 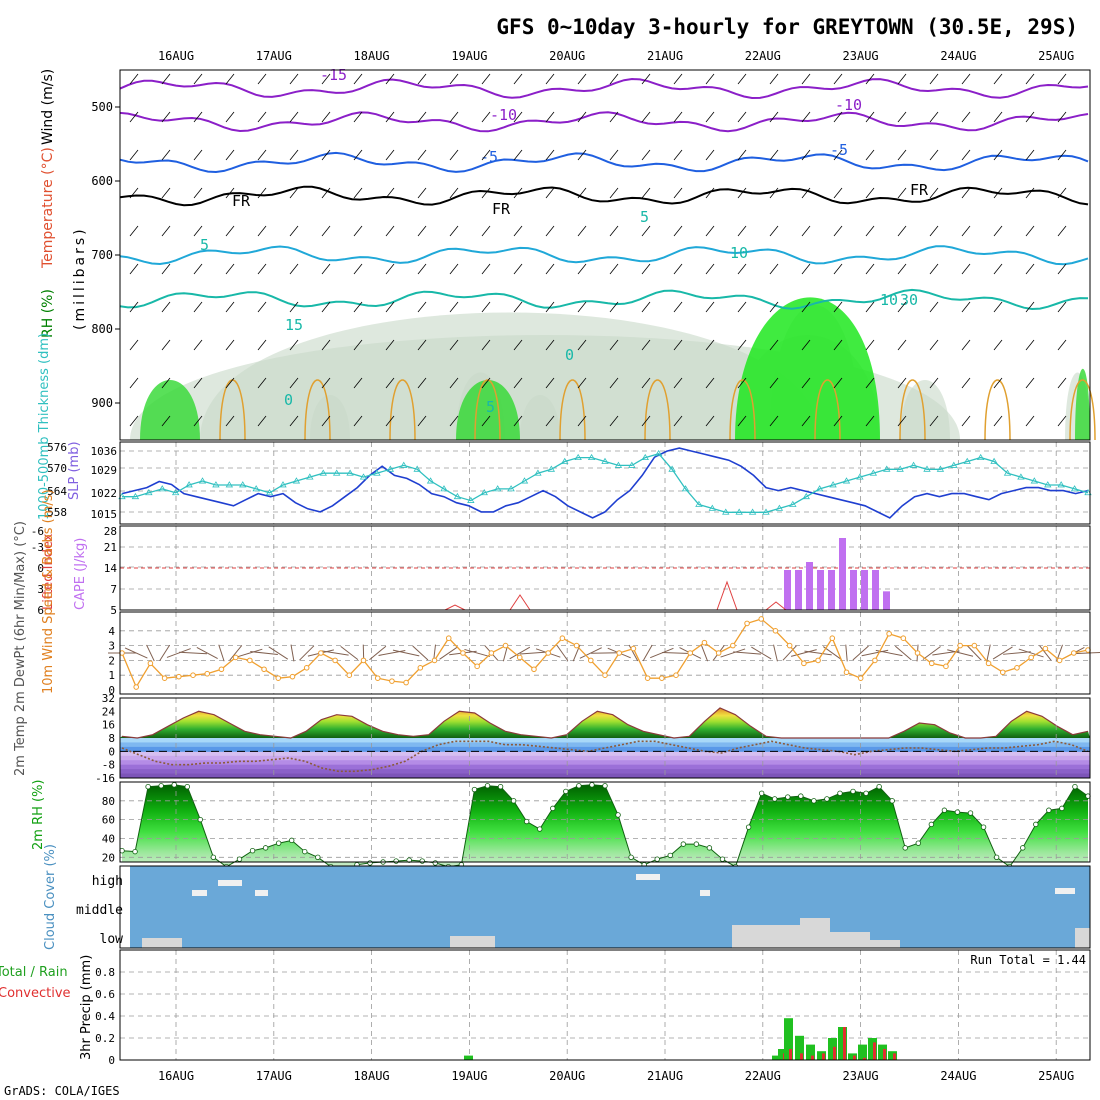 I want to click on slp-label: SLP (mb), so click(x=74, y=470).